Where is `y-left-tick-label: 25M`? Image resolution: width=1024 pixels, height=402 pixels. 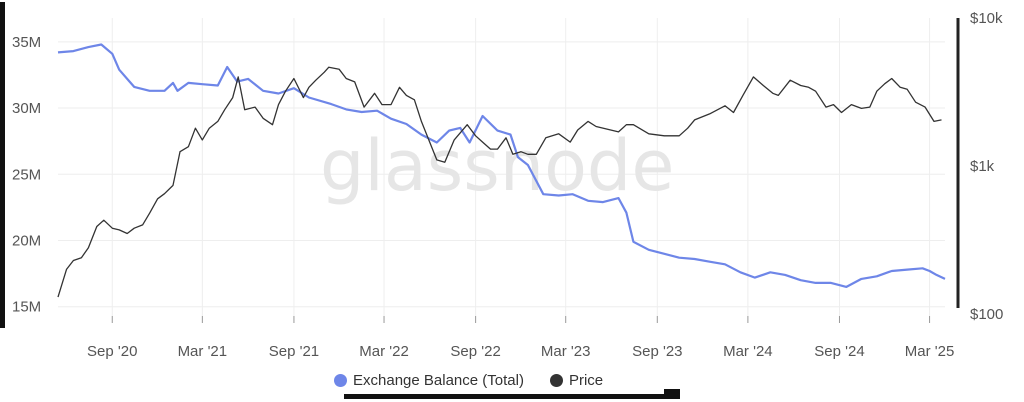 y-left-tick-label: 25M is located at coordinates (26, 174).